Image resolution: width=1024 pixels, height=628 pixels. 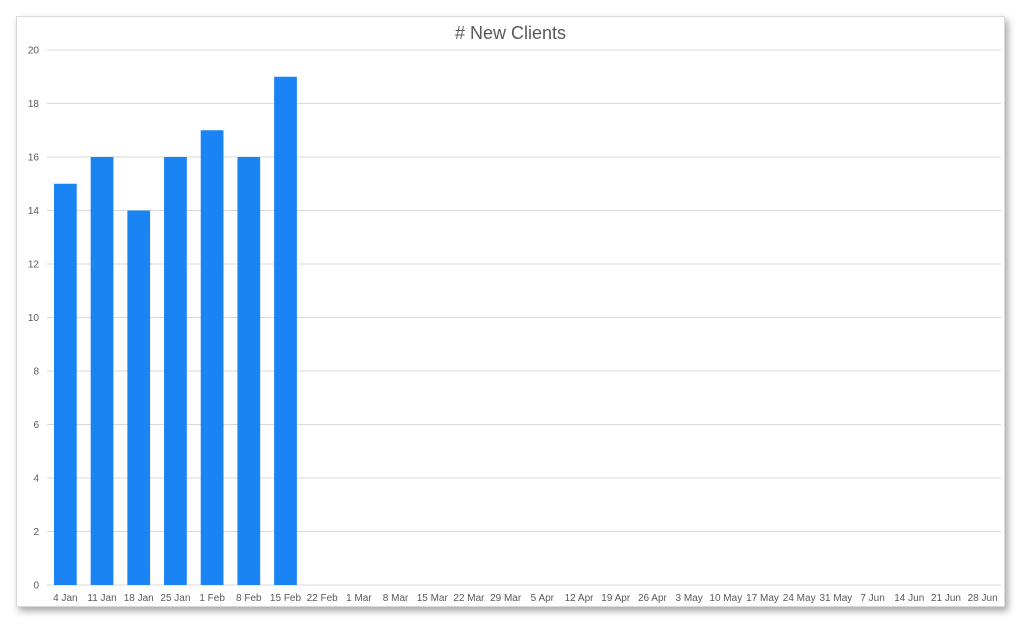 What do you see at coordinates (762, 598) in the screenshot?
I see `x-tick-label: 17 May` at bounding box center [762, 598].